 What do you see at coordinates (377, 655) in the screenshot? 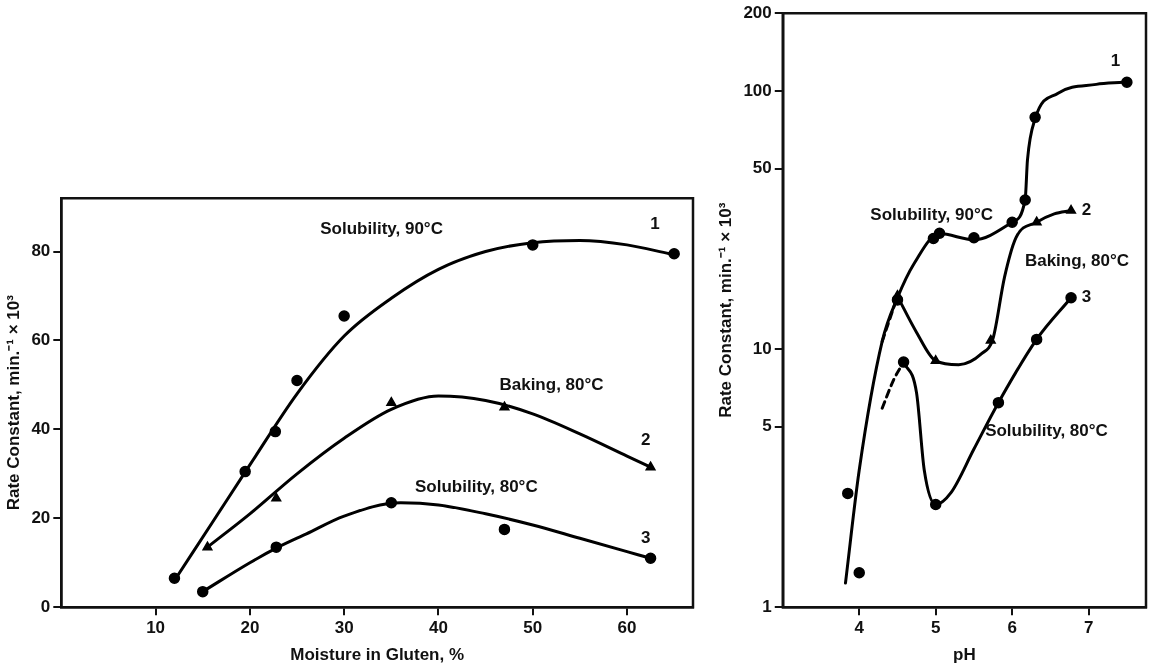
I see `x-axis-title: Moisture in Gluten, %` at bounding box center [377, 655].